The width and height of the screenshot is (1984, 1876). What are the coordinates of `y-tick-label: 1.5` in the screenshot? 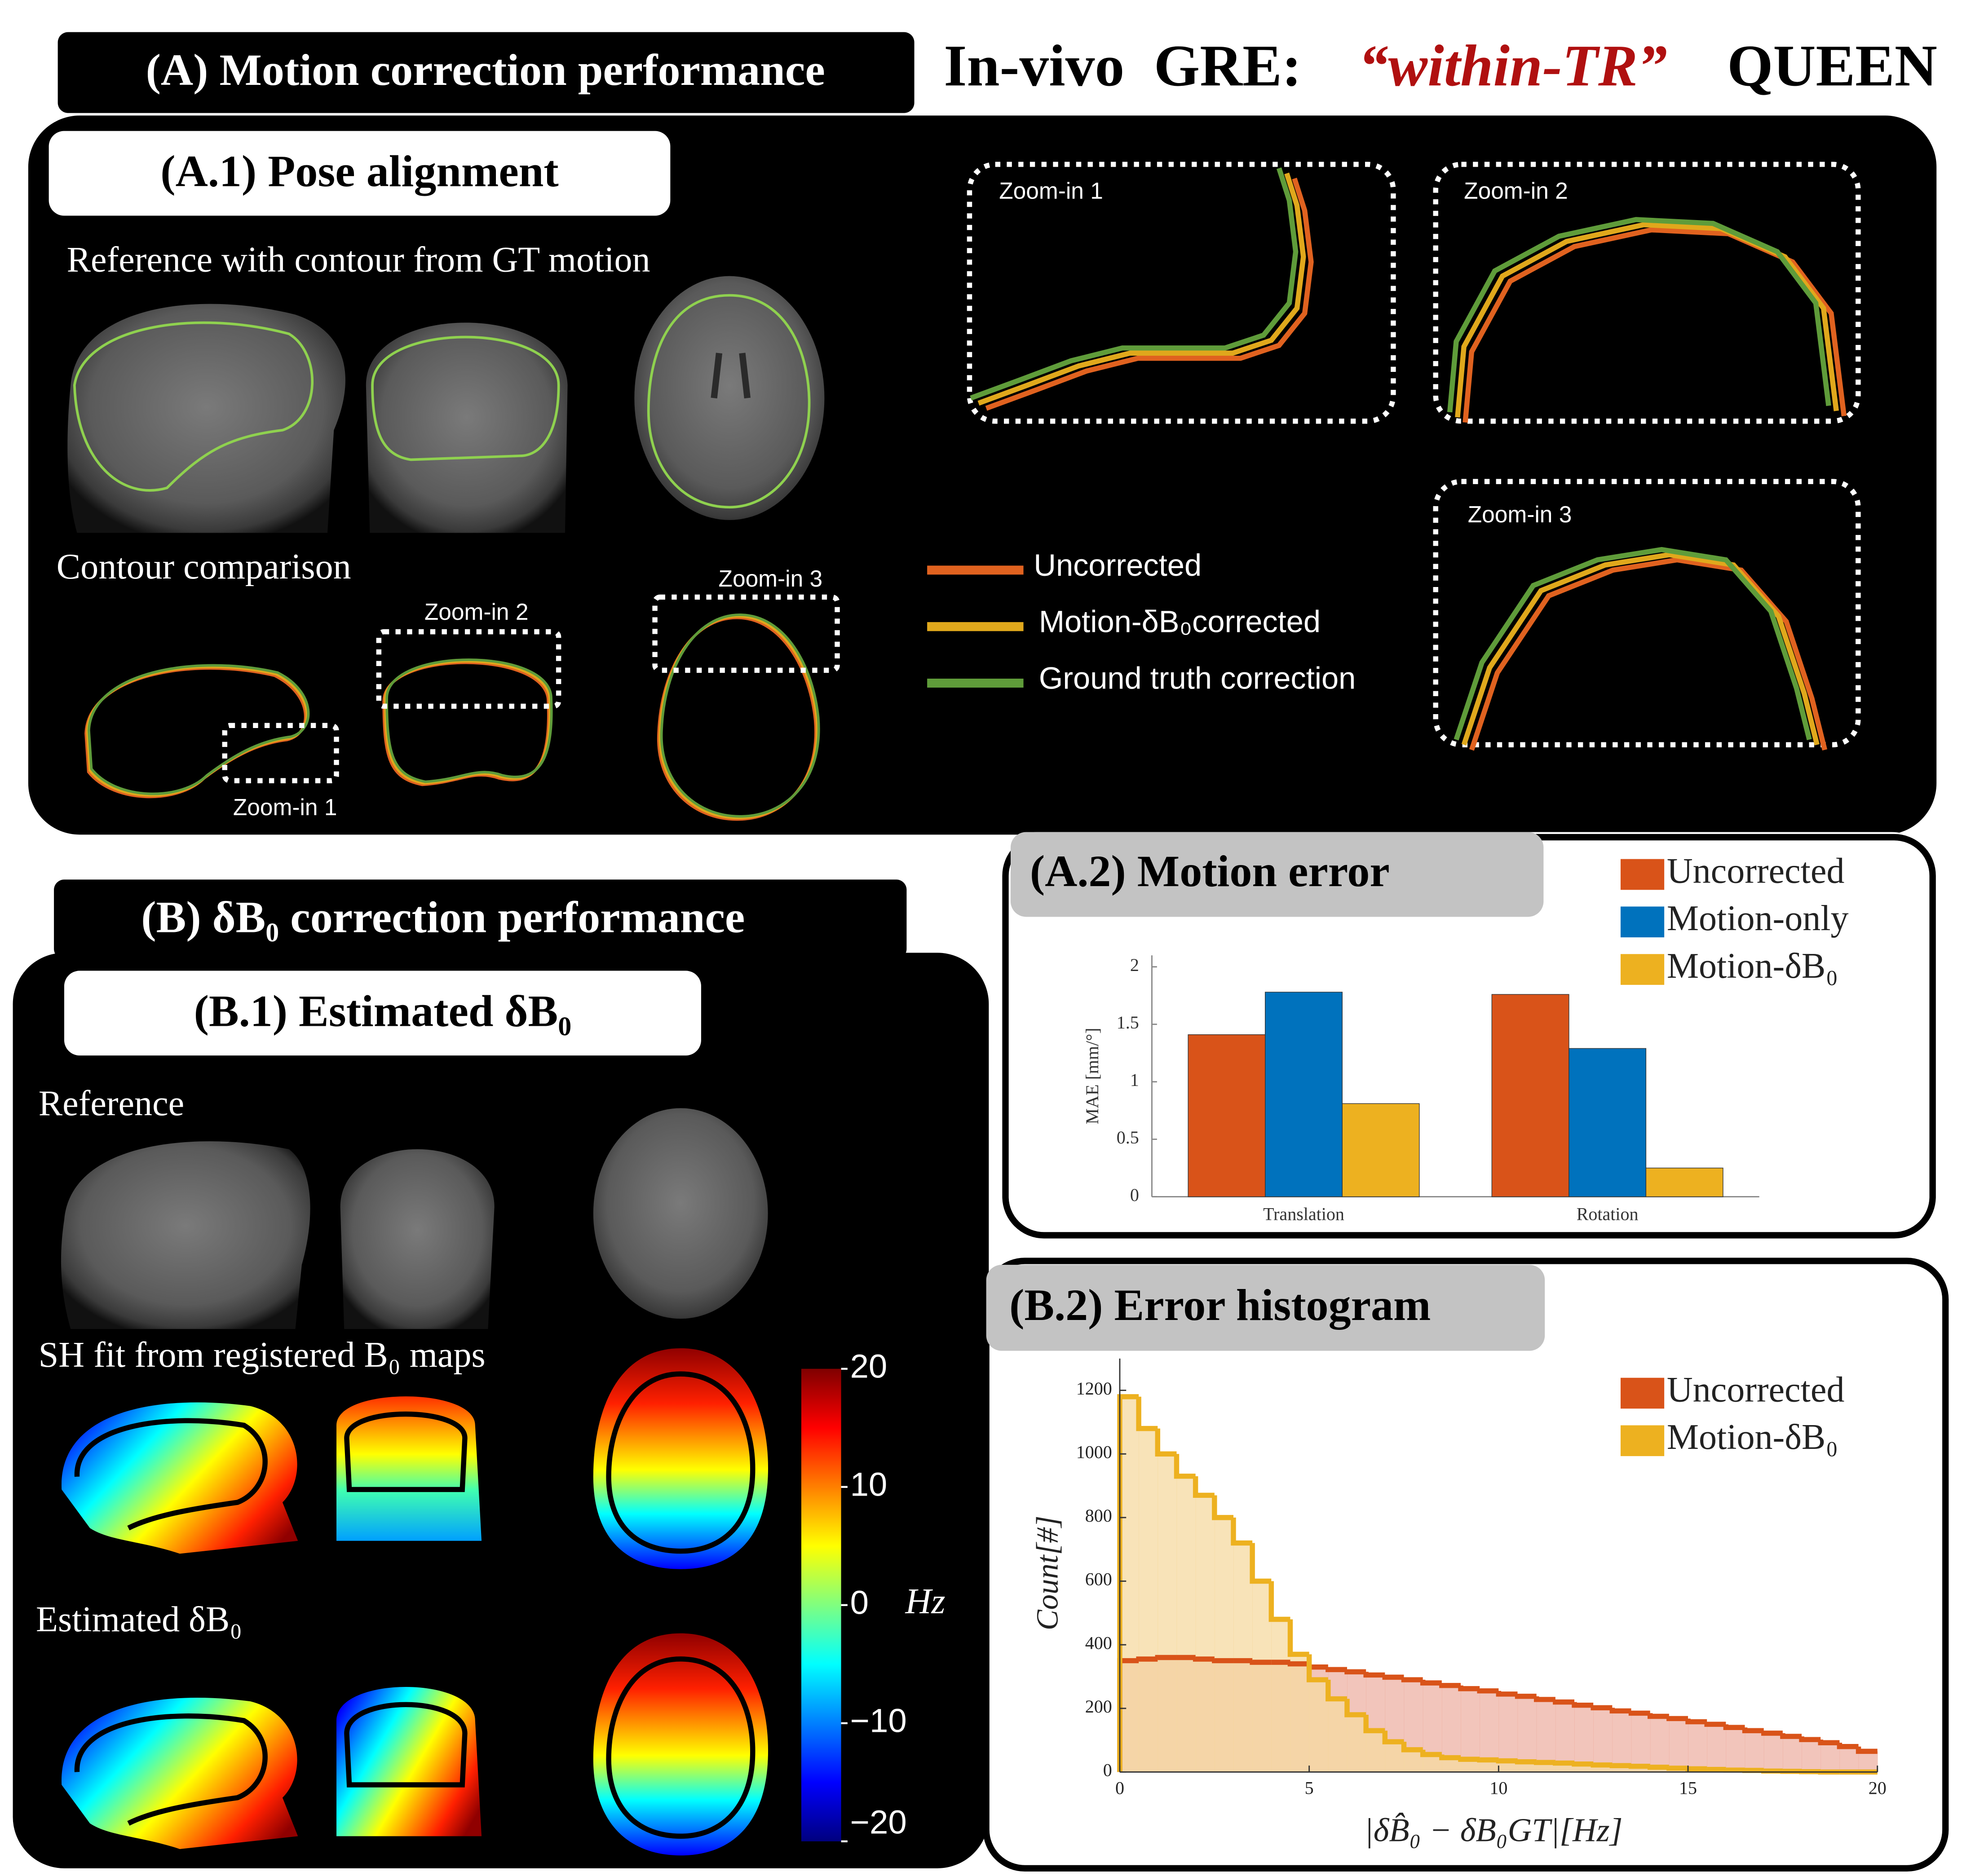 It's located at (1128, 1023).